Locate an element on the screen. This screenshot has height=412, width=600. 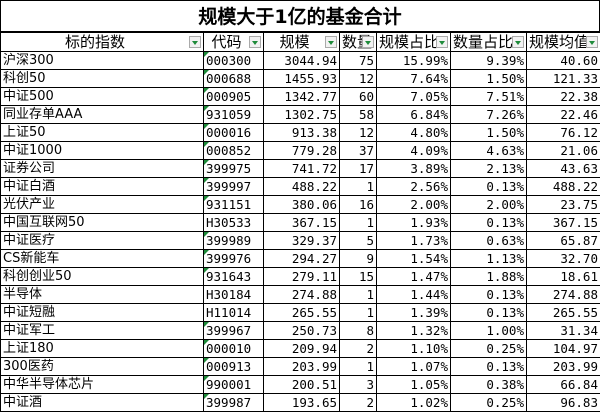
cell-scale-ratio: 1.39% is located at coordinates (413, 312).